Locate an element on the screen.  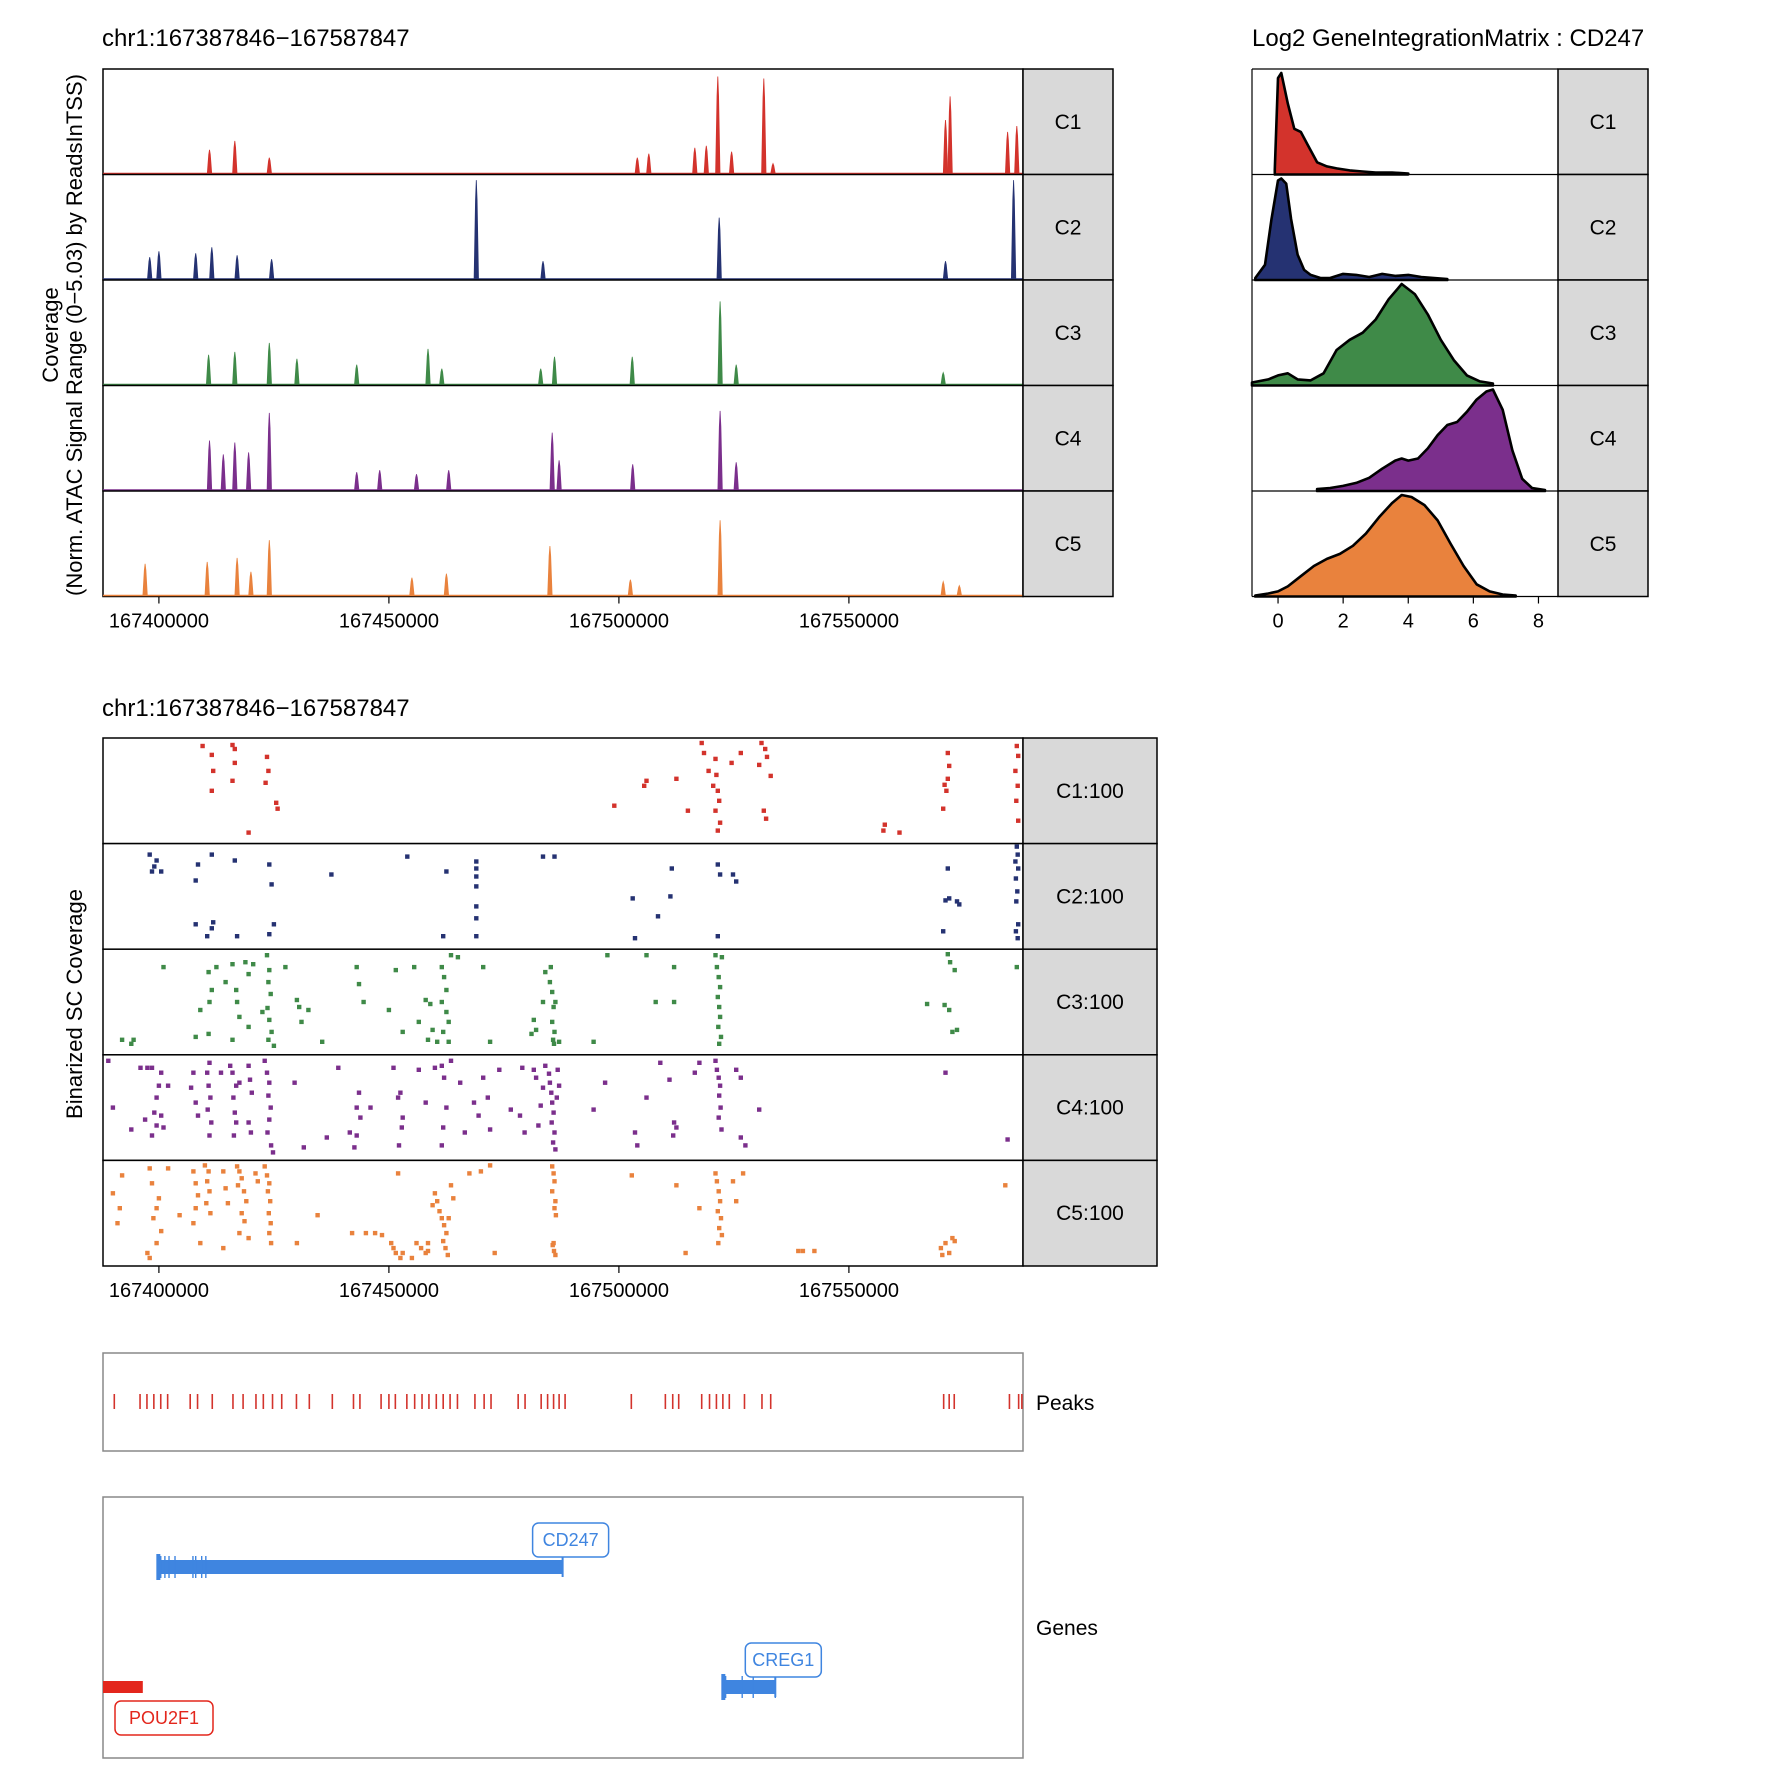
expression-title: Log2 GeneIntegrationMatrix : CD247 is located at coordinates (1448, 38).